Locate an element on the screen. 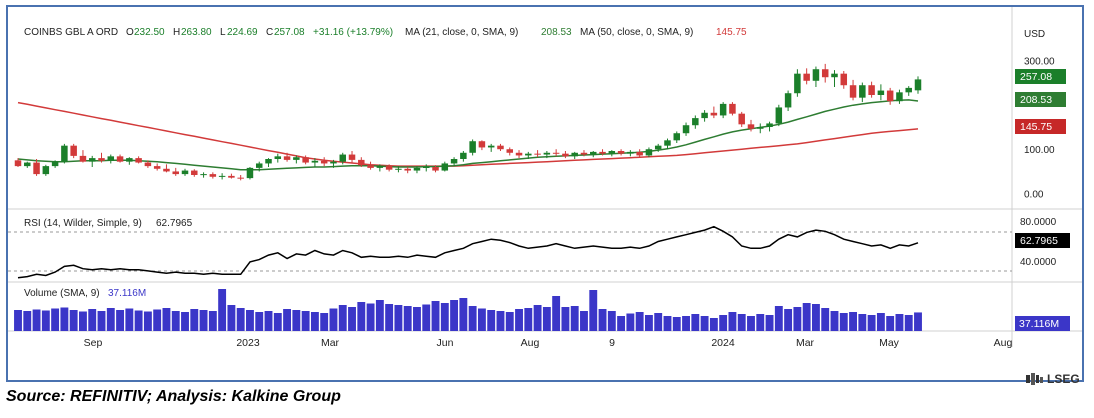 This screenshot has height=418, width=1094. last-price-badge: 257.08 is located at coordinates (1040, 76).